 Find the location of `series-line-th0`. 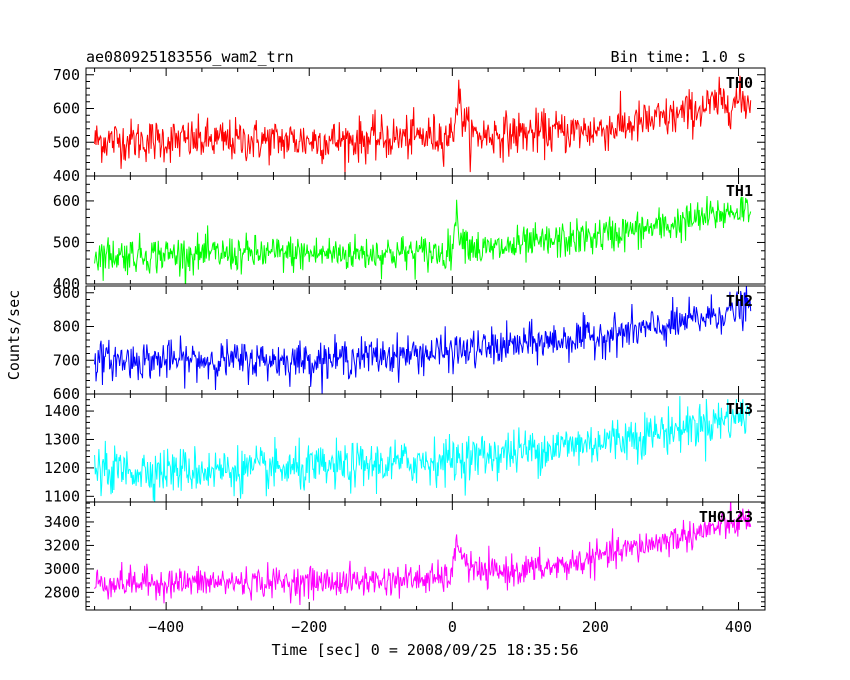

series-line-th0 is located at coordinates (423, 125).